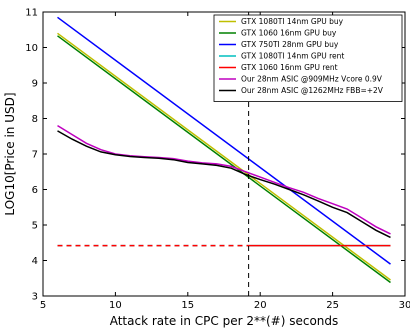 This screenshot has height=329, width=410. What do you see at coordinates (289, 33) in the screenshot?
I see `legend-label: GTX 1060 16nm GPU buy` at bounding box center [289, 33].